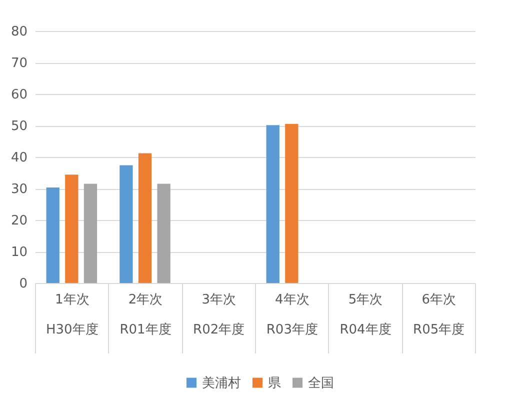  I want to click on y-tick-label: 70, so click(19, 63).